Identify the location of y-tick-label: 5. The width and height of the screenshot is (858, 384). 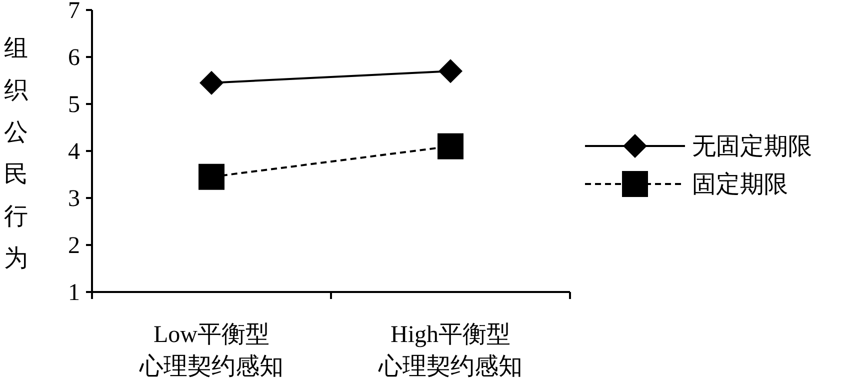
(74, 105).